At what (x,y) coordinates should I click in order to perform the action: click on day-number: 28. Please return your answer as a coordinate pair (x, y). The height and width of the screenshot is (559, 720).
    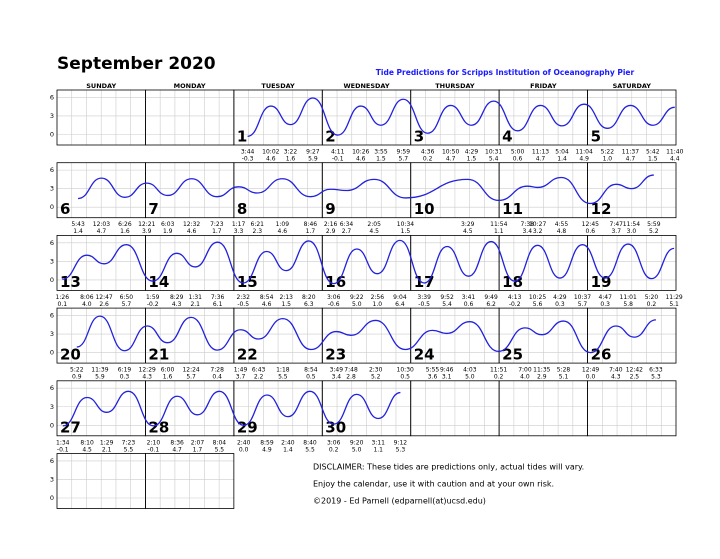
    Looking at the image, I should click on (158, 427).